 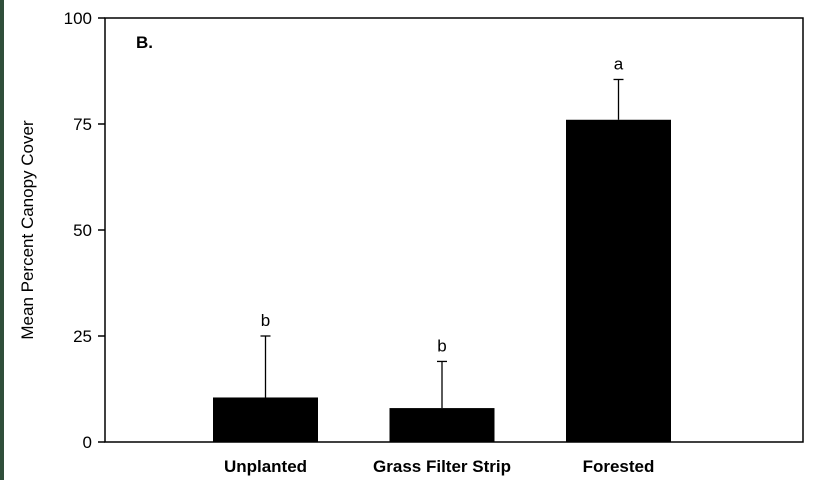 I want to click on y-tick-label: 25, so click(x=82, y=336).